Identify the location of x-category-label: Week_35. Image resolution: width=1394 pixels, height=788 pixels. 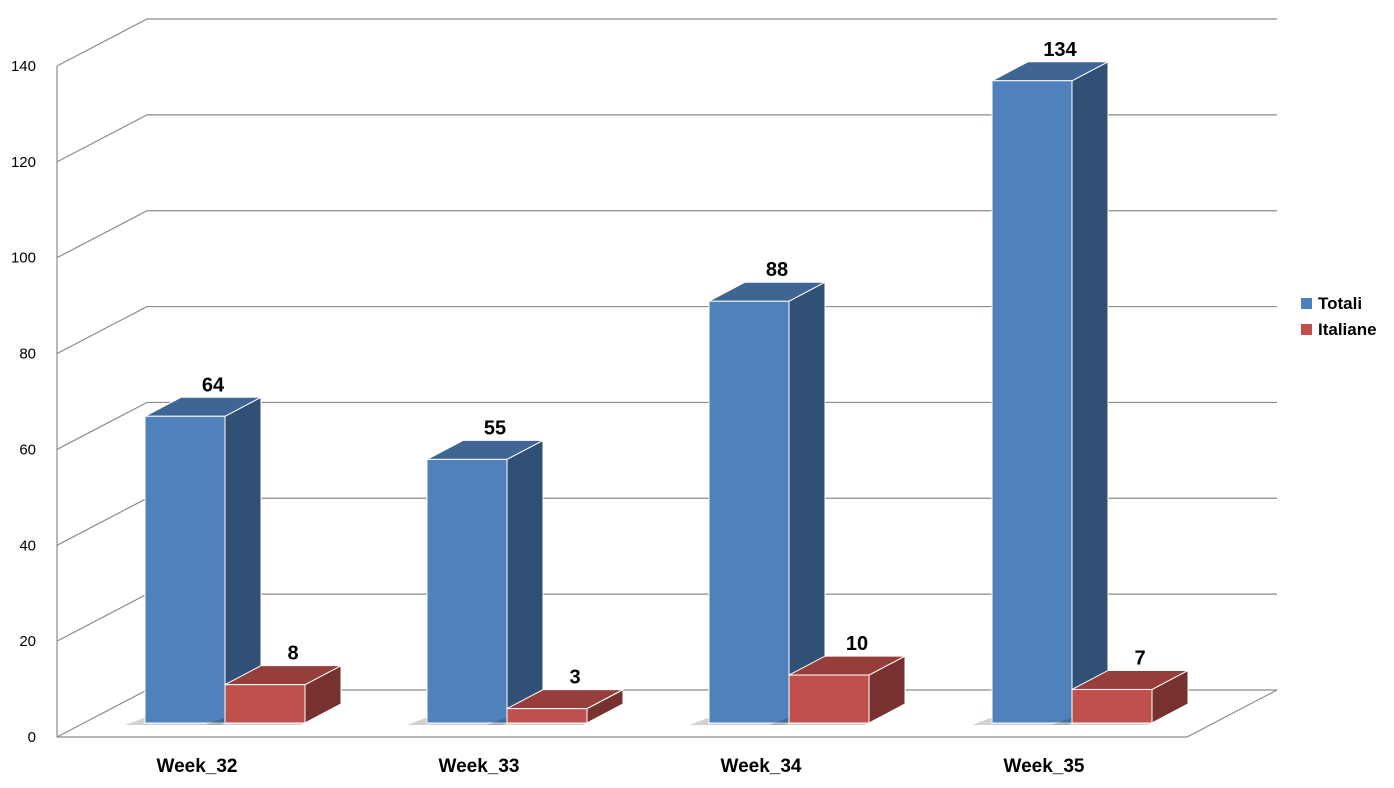
(1044, 766).